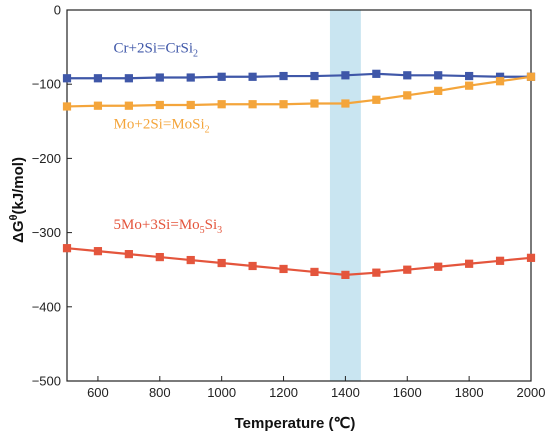  Describe the element at coordinates (219, 230) in the screenshot. I see `label-subscript: 3` at that location.